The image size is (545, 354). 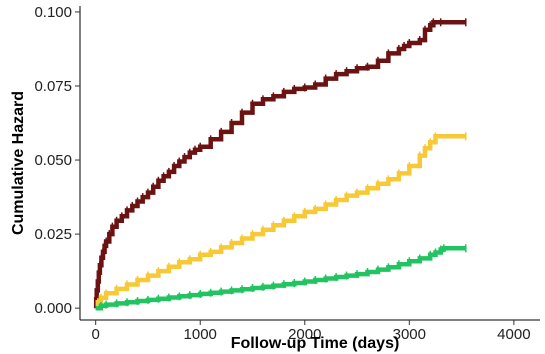 What do you see at coordinates (53, 12) in the screenshot?
I see `y-tick-label: 0.100` at bounding box center [53, 12].